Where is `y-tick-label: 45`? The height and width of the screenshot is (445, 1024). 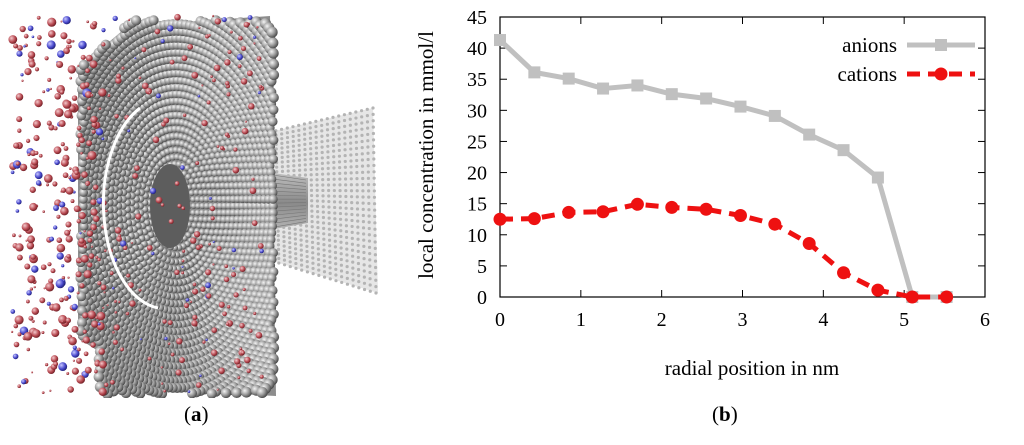 y-tick-label: 45 is located at coordinates (477, 18).